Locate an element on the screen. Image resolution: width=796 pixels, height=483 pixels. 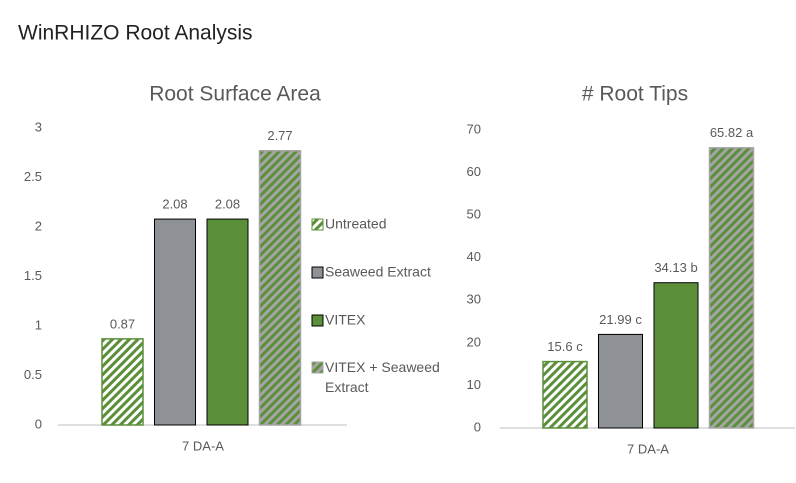
legend-label: Seaweed Extract is located at coordinates (378, 272).